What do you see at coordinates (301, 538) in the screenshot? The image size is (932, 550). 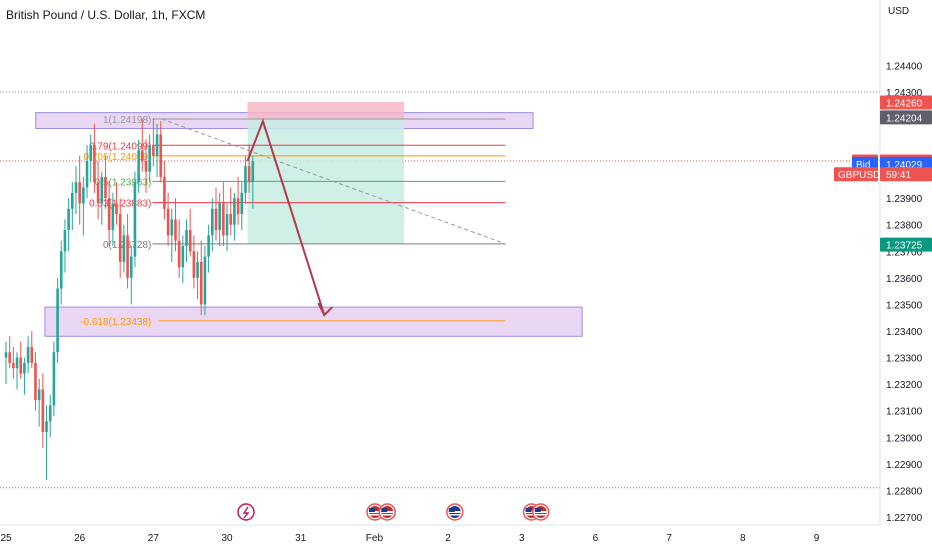 I see `x-tick-label: 31` at bounding box center [301, 538].